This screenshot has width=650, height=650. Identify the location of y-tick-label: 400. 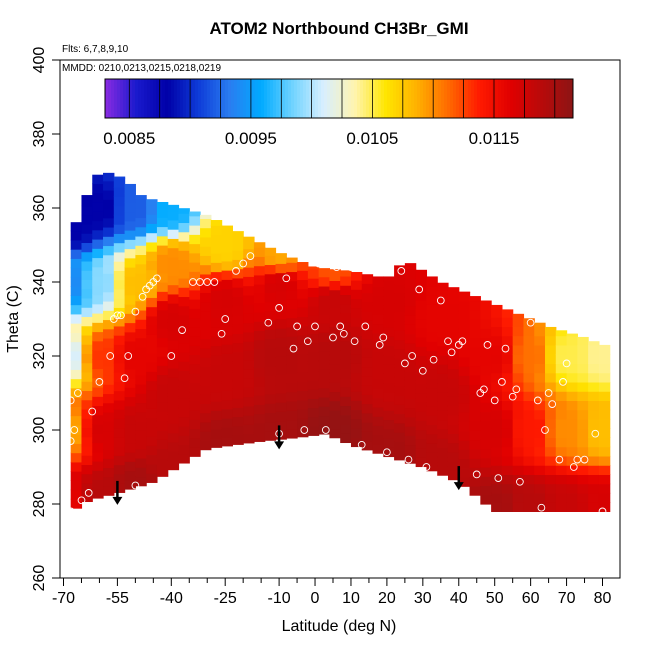
(39, 60).